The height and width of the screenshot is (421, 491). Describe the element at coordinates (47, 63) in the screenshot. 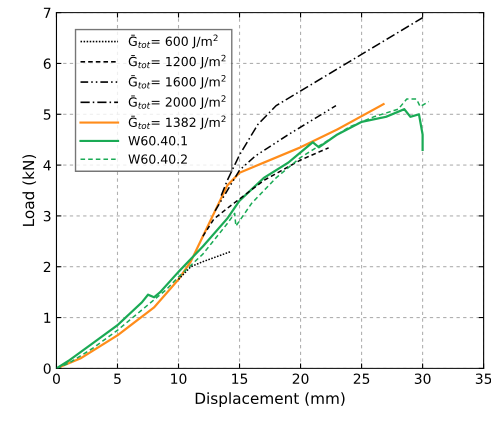

I see `y-tick-label: 6` at that location.